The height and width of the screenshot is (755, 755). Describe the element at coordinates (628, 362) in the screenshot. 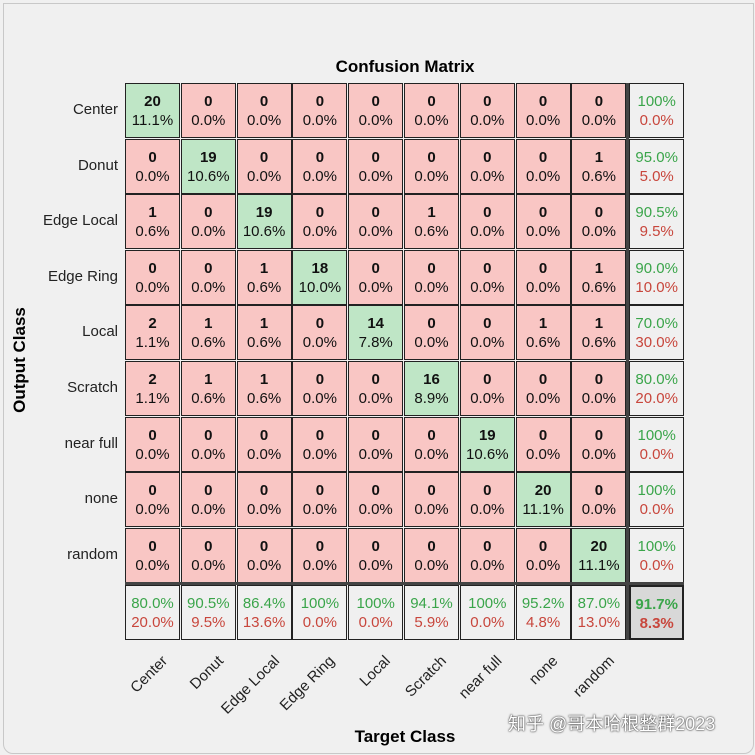

I see `separator-vertical` at that location.